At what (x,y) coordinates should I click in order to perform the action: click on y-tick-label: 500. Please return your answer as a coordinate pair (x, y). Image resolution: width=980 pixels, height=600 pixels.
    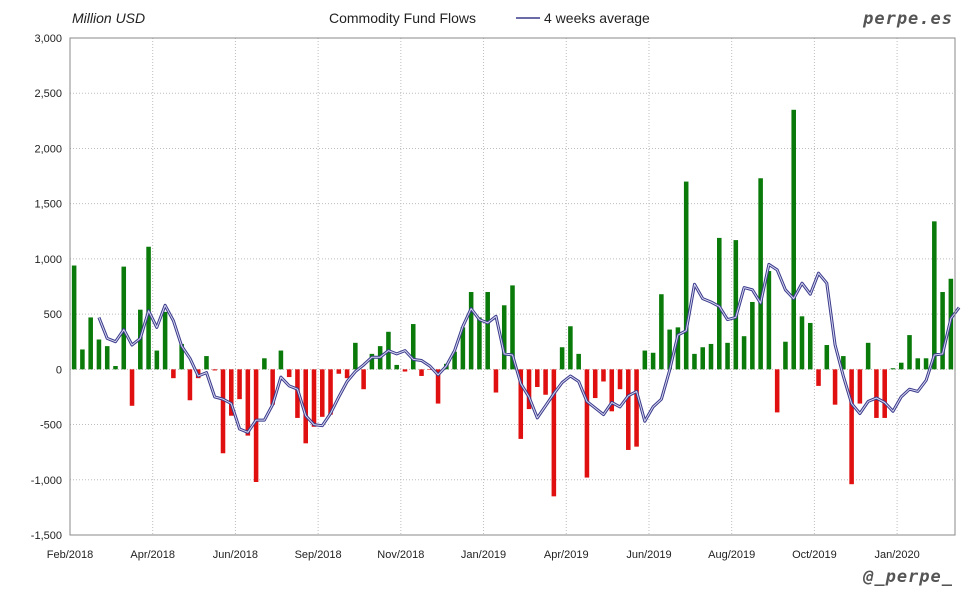
    Looking at the image, I should click on (53, 315).